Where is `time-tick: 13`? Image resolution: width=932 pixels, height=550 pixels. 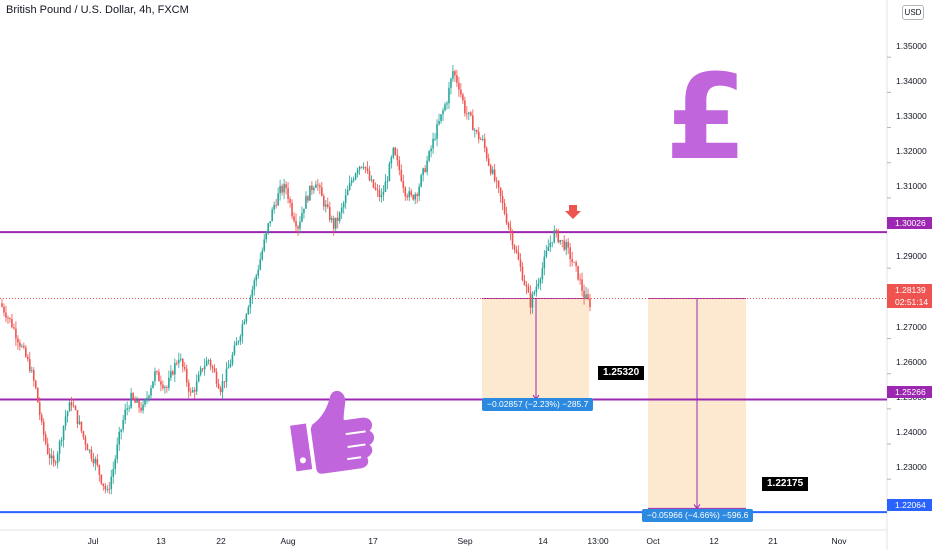
time-tick: 13 is located at coordinates (161, 541).